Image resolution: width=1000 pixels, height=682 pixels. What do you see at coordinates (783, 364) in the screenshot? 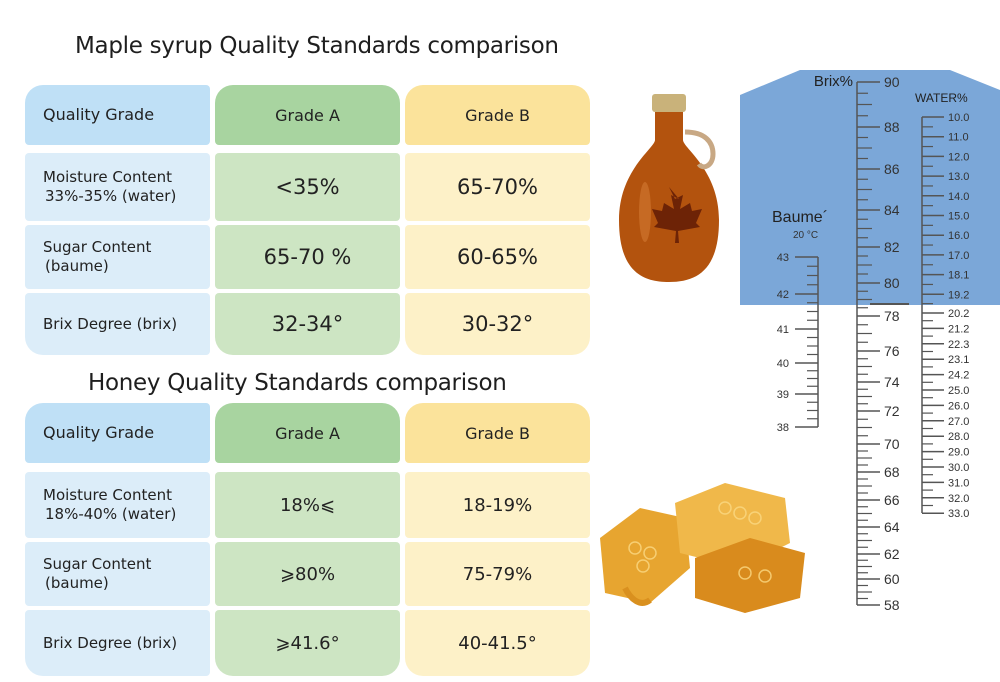
I see `baume-tick-label: 40` at bounding box center [783, 364].